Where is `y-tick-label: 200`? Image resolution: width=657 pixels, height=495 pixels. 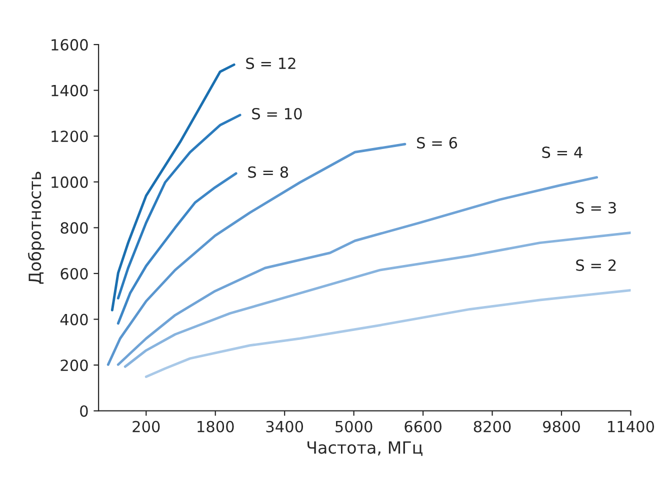 y-tick-label: 200 is located at coordinates (74, 366).